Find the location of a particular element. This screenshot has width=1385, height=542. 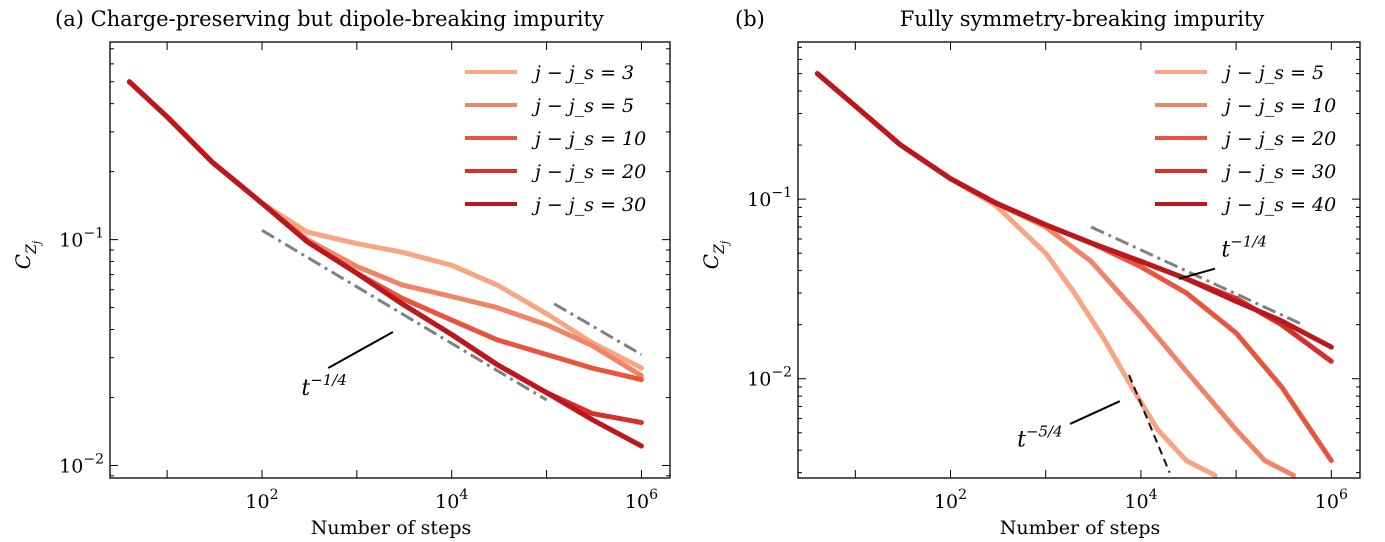

pa-y-tick-label-1: 10⁻¹ is located at coordinates (81, 239).